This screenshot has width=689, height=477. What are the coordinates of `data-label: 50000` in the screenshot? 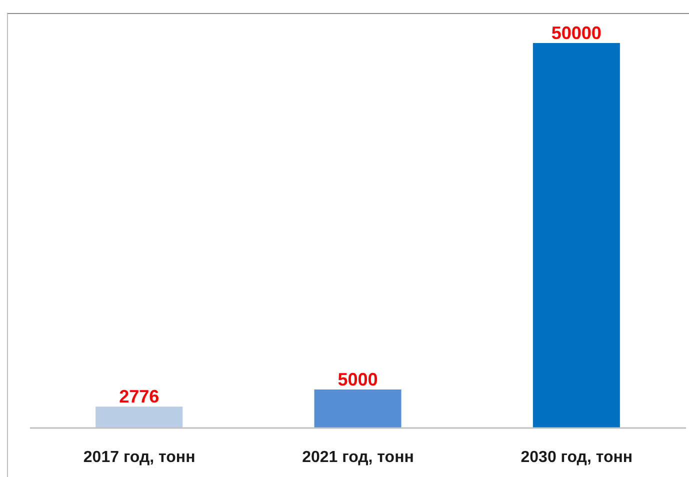 It's located at (576, 33).